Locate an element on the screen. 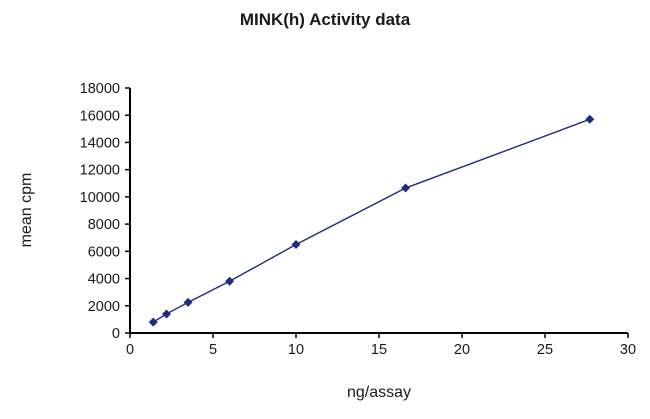 The width and height of the screenshot is (650, 419). y-tick-label: 12000 is located at coordinates (100, 171).